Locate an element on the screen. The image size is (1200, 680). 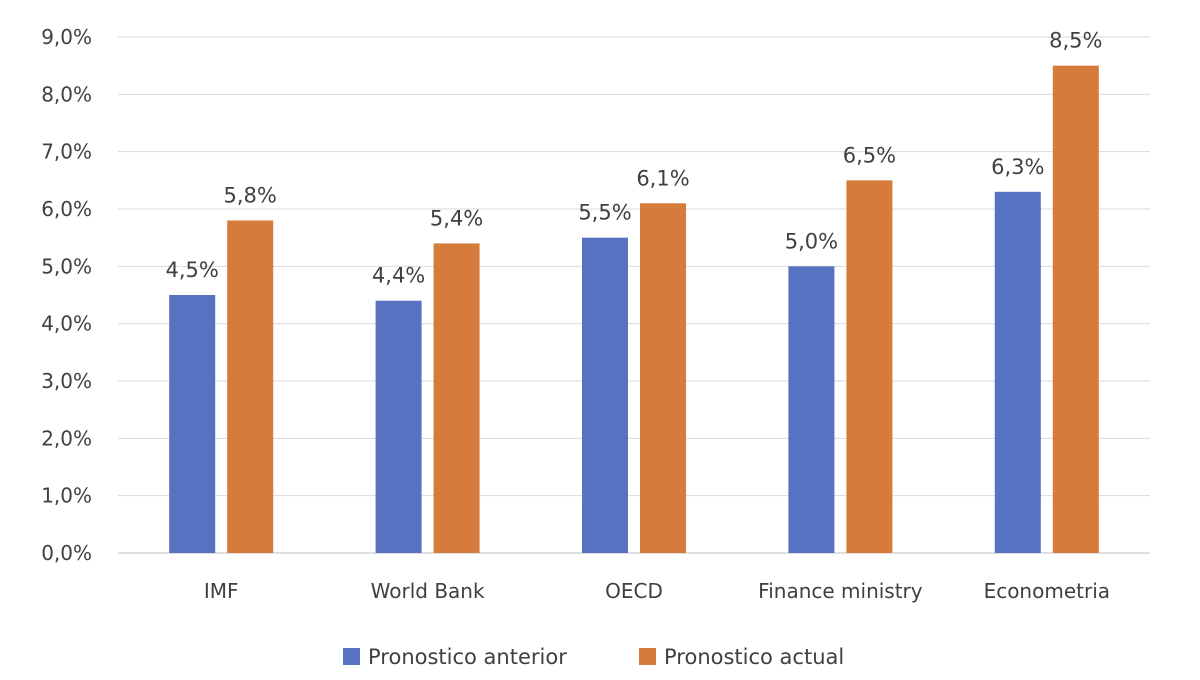
data-label: 4,5% is located at coordinates (192, 270).